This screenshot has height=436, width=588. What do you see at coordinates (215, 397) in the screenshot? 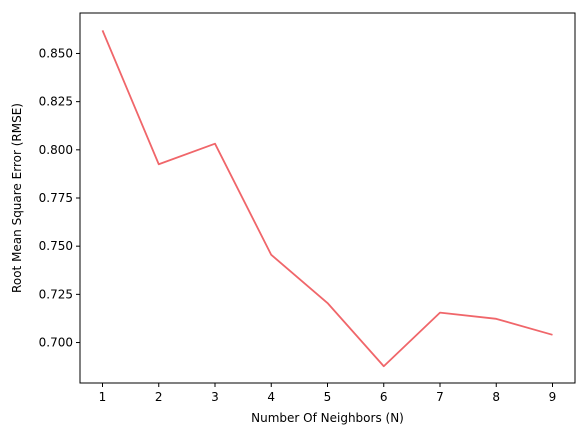
I see `x-tick-label: 3` at bounding box center [215, 397].